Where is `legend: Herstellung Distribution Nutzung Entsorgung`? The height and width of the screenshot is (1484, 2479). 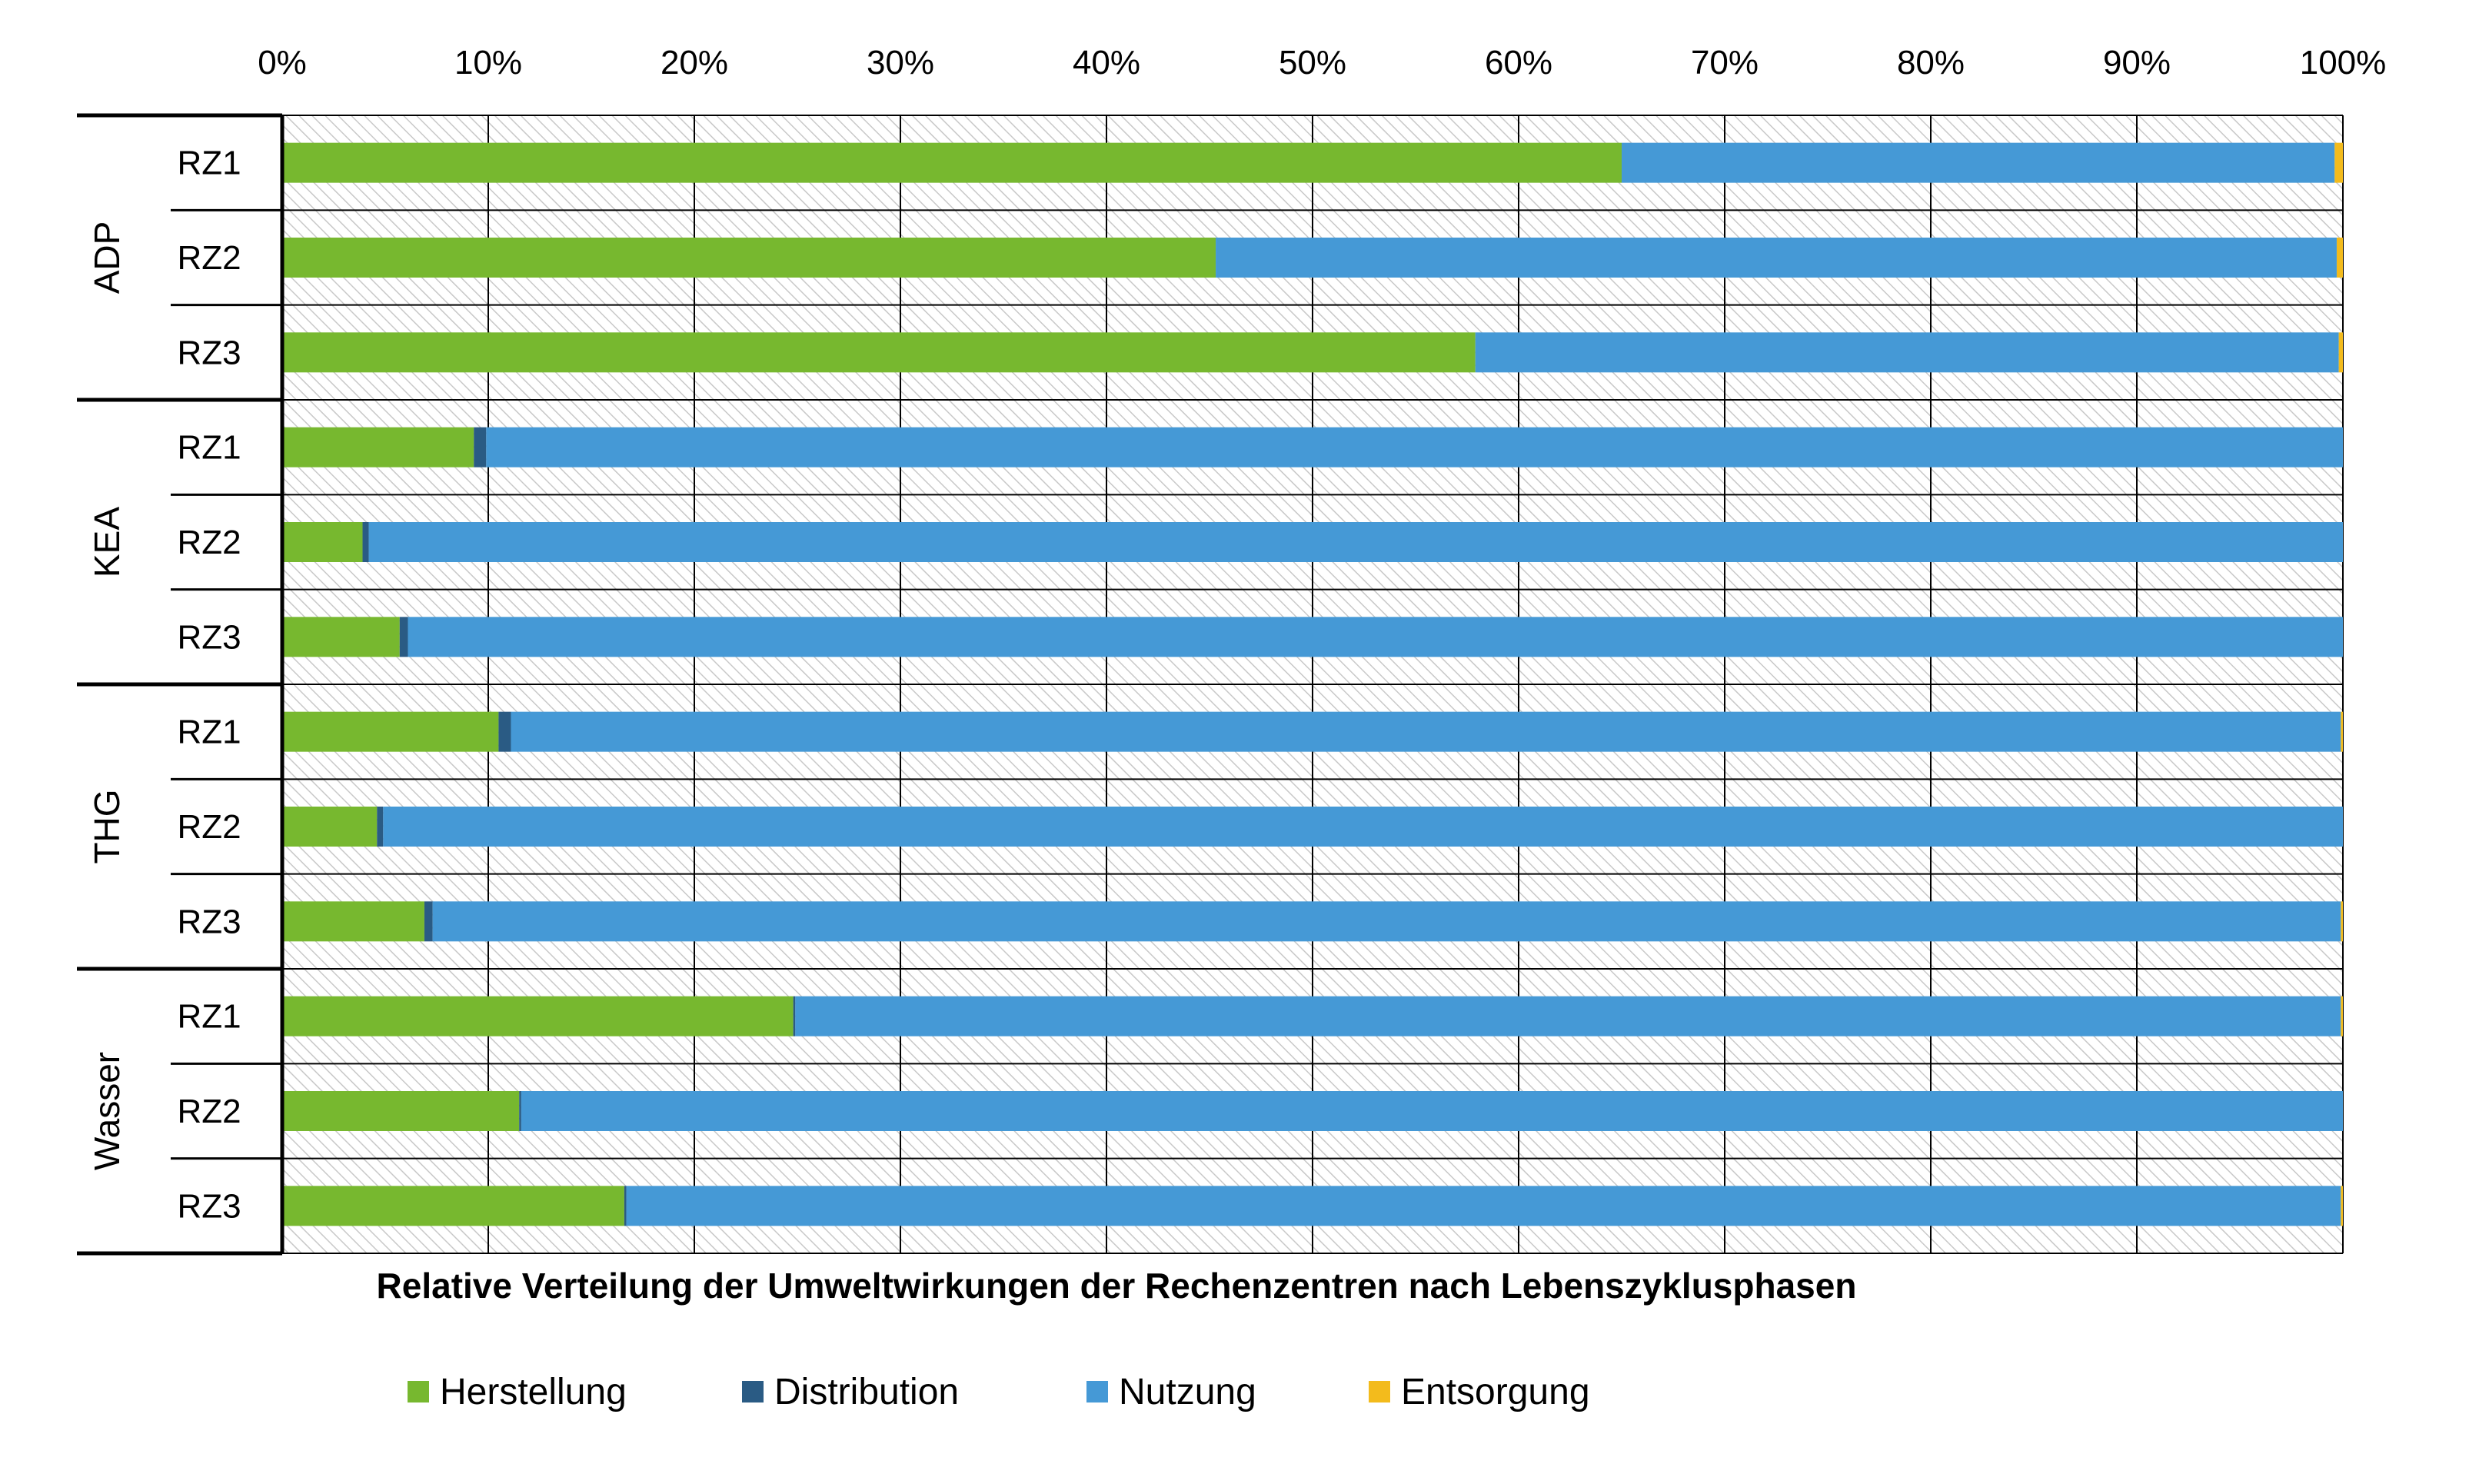 legend: Herstellung Distribution Nutzung Entsorgung is located at coordinates (999, 1392).